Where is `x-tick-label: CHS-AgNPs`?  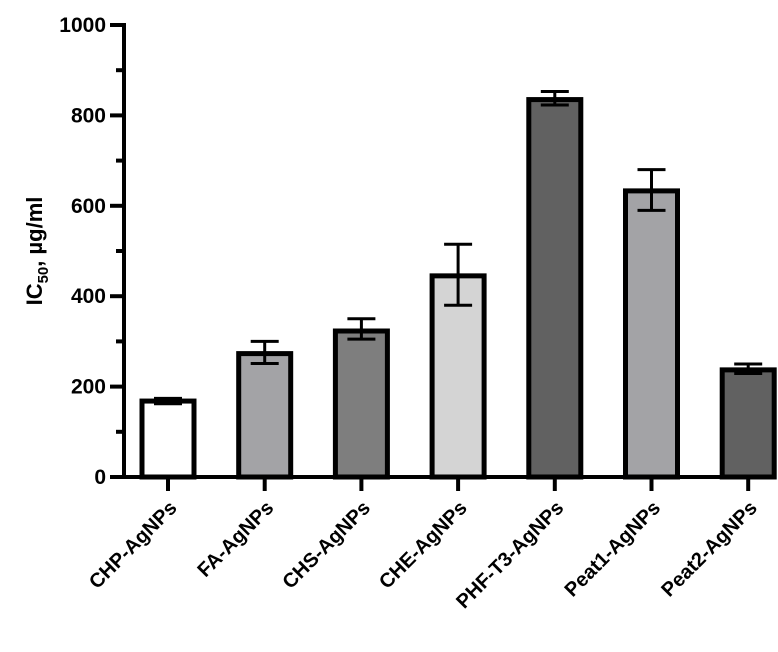 x-tick-label: CHS-AgNPs is located at coordinates (326, 545).